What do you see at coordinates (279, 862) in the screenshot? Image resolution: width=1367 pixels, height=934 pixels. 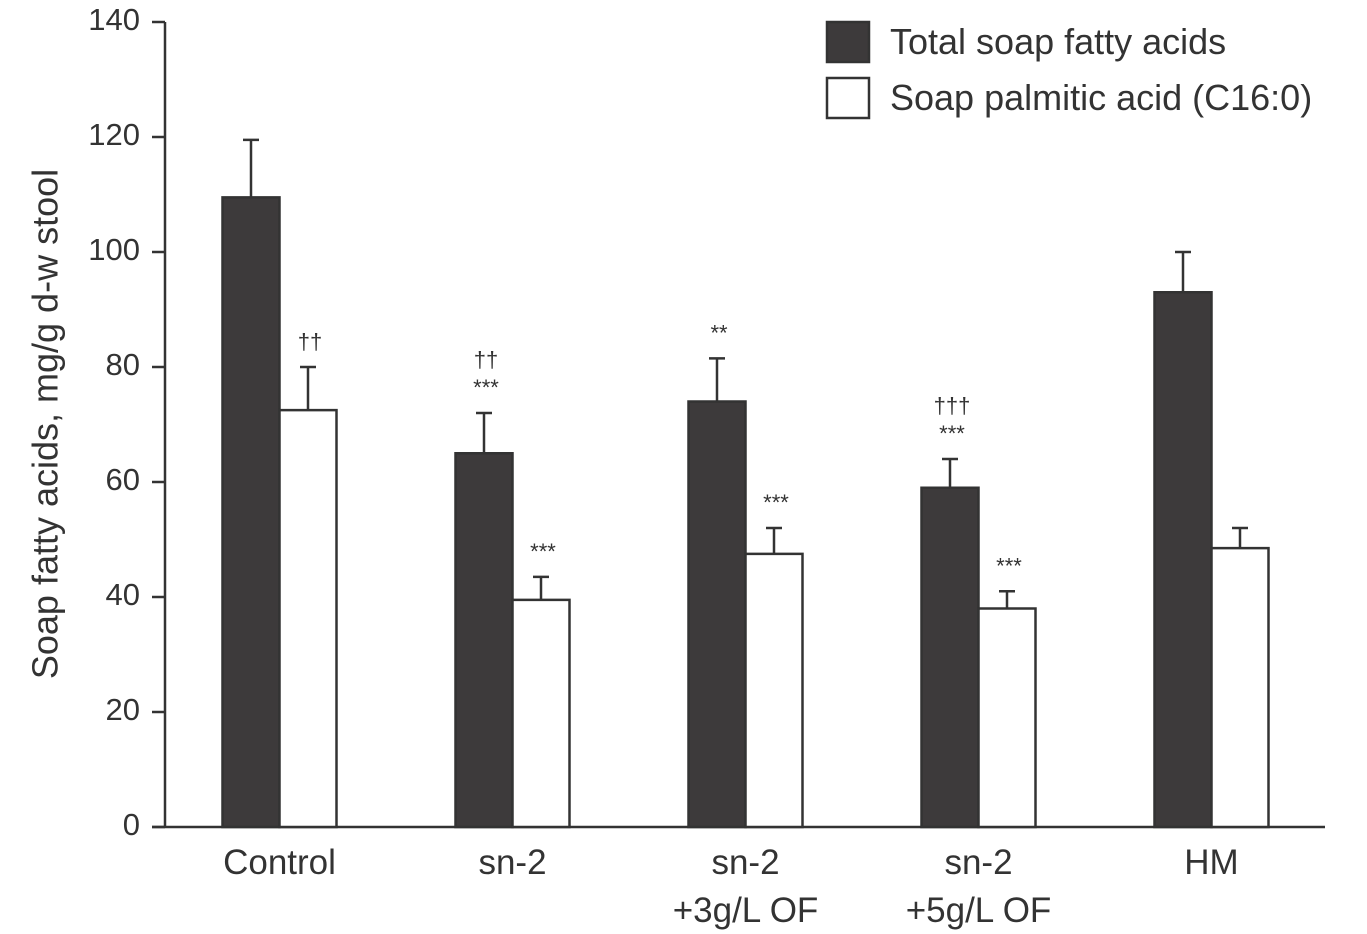 I see `x-tick-label: Control` at bounding box center [279, 862].